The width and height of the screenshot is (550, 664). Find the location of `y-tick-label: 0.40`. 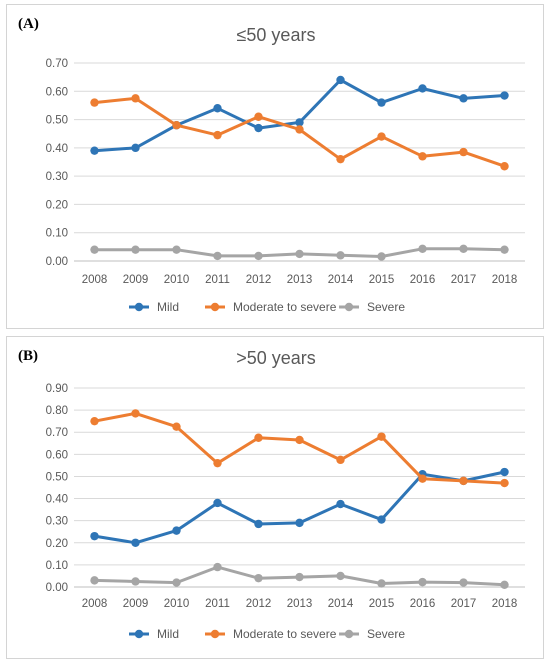

y-tick-label: 0.40 is located at coordinates (57, 500).